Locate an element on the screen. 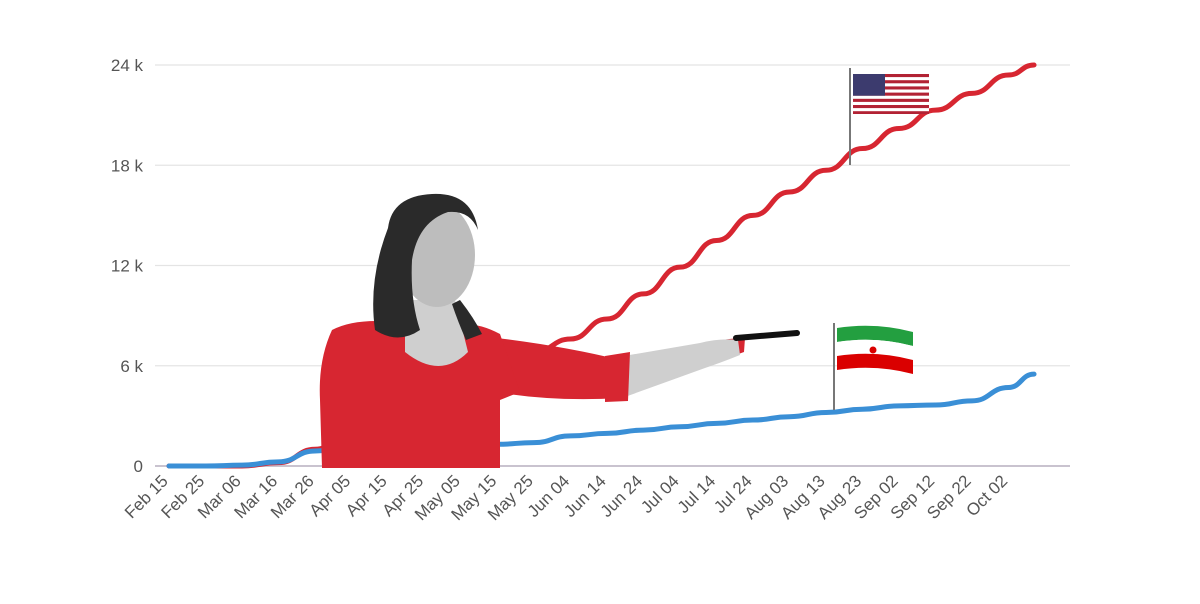 This screenshot has height=604, width=1200. x-tick-label: Jul 14 is located at coordinates (697, 494).